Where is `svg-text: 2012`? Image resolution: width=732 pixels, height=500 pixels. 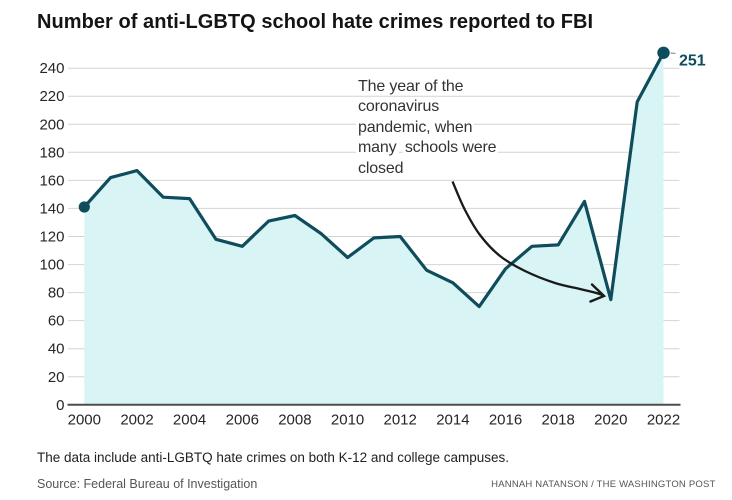
svg-text: 2012 is located at coordinates (400, 420).